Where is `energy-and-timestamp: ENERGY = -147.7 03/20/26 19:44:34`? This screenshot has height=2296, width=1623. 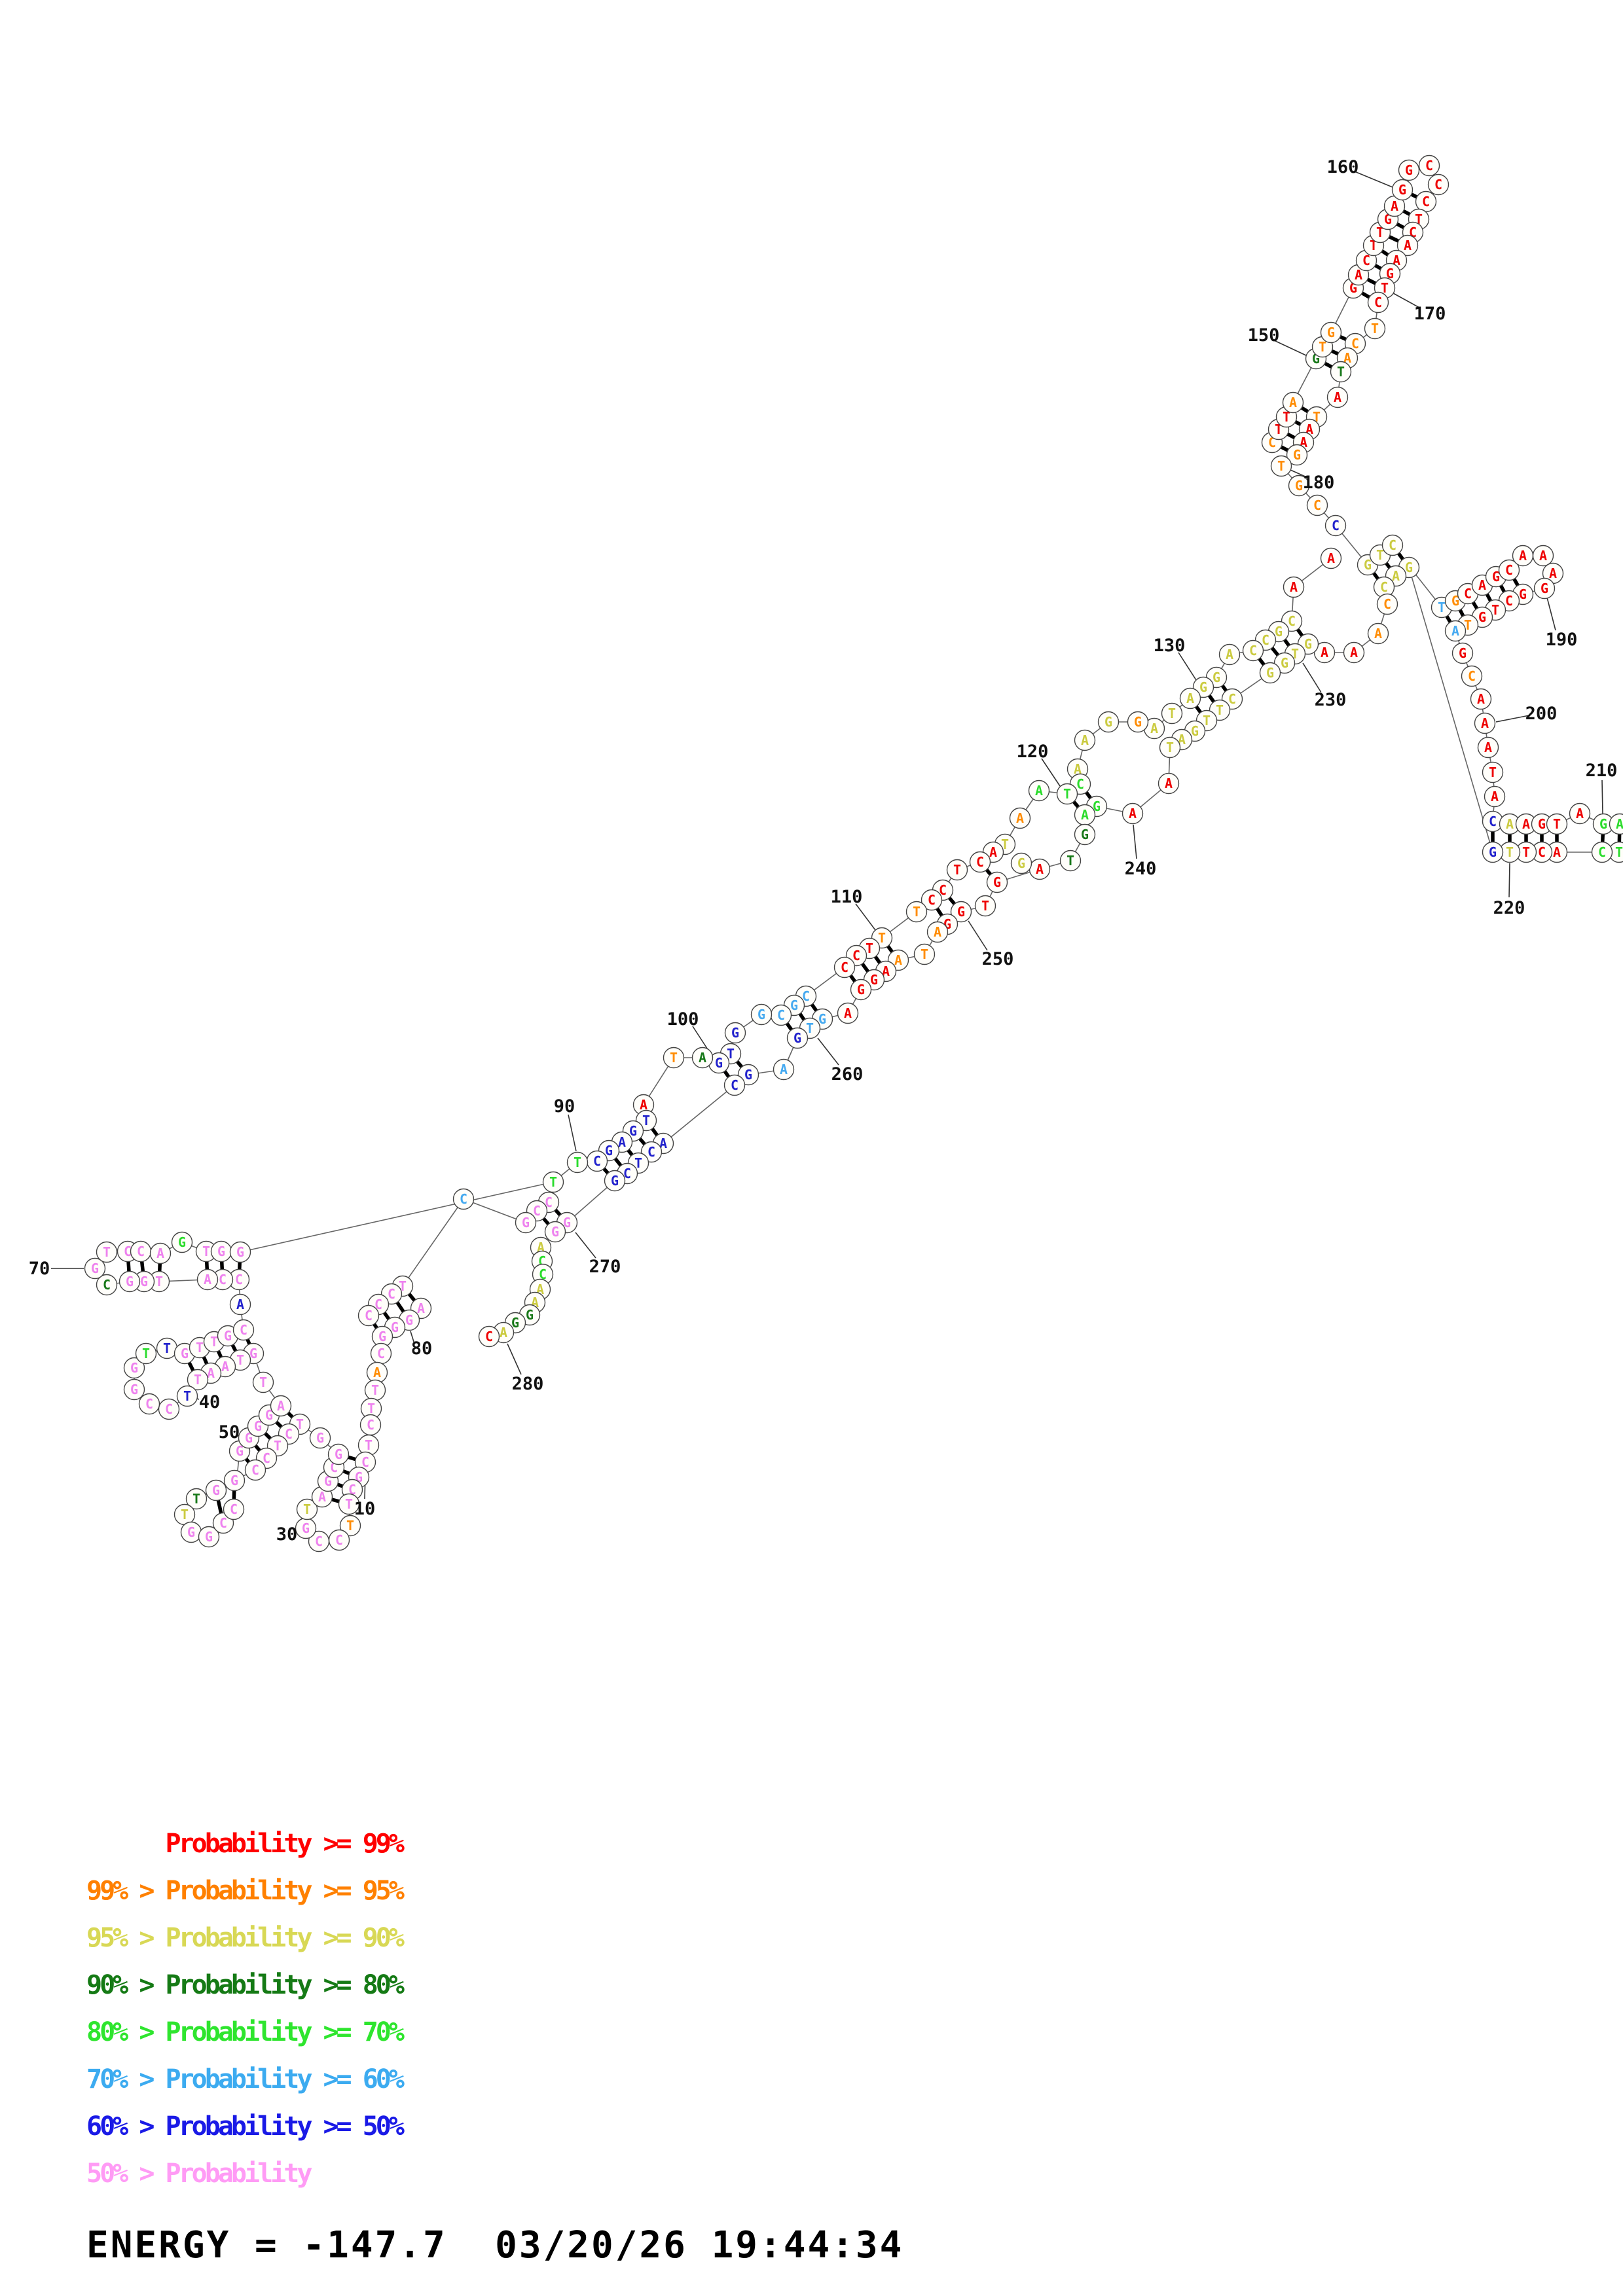 energy-and-timestamp: ENERGY = -147.7 03/20/26 19:44:34 is located at coordinates (495, 2245).